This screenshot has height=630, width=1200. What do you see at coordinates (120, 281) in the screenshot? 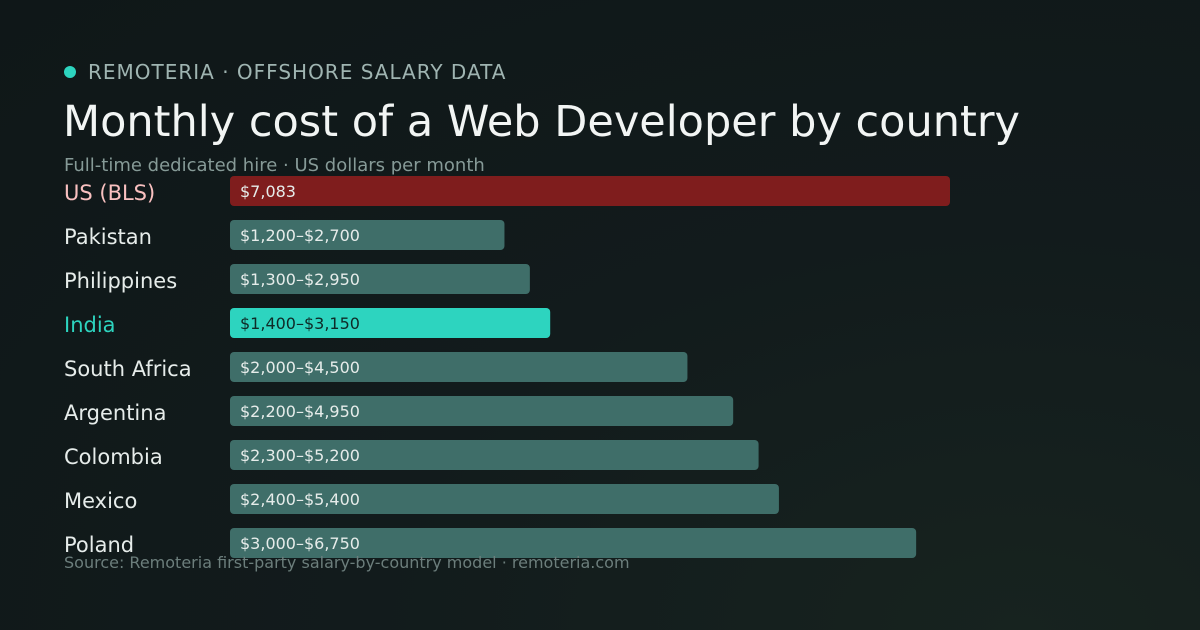
I see `category-label-philippines: Philippines` at bounding box center [120, 281].